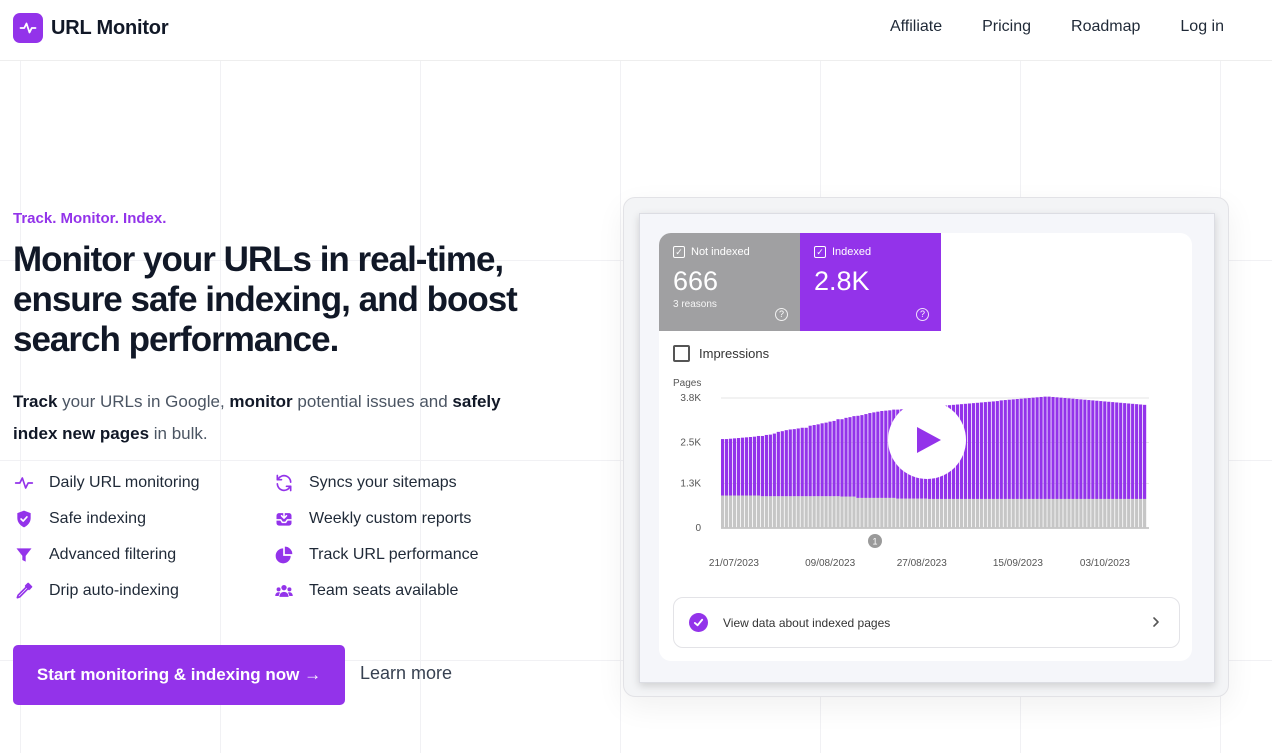 This screenshot has height=753, width=1272. What do you see at coordinates (179, 675) in the screenshot?
I see `start-monitoring-button: Start monitoring & indexing now →` at bounding box center [179, 675].